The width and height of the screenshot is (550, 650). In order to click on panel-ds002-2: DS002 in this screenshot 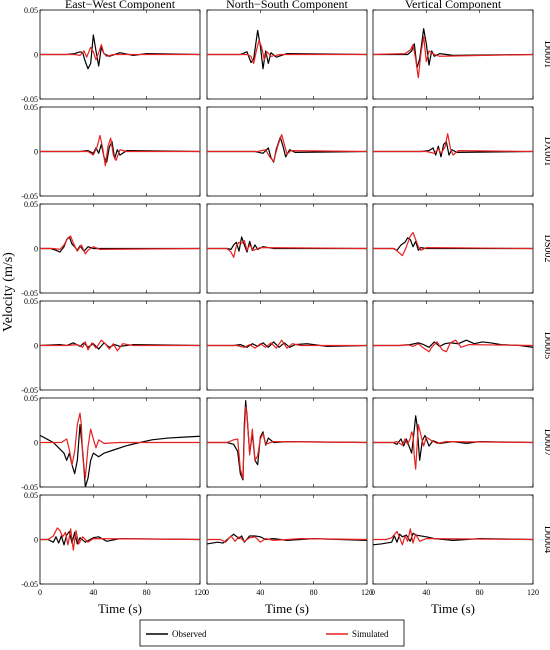, I will do `click(461, 248)`.